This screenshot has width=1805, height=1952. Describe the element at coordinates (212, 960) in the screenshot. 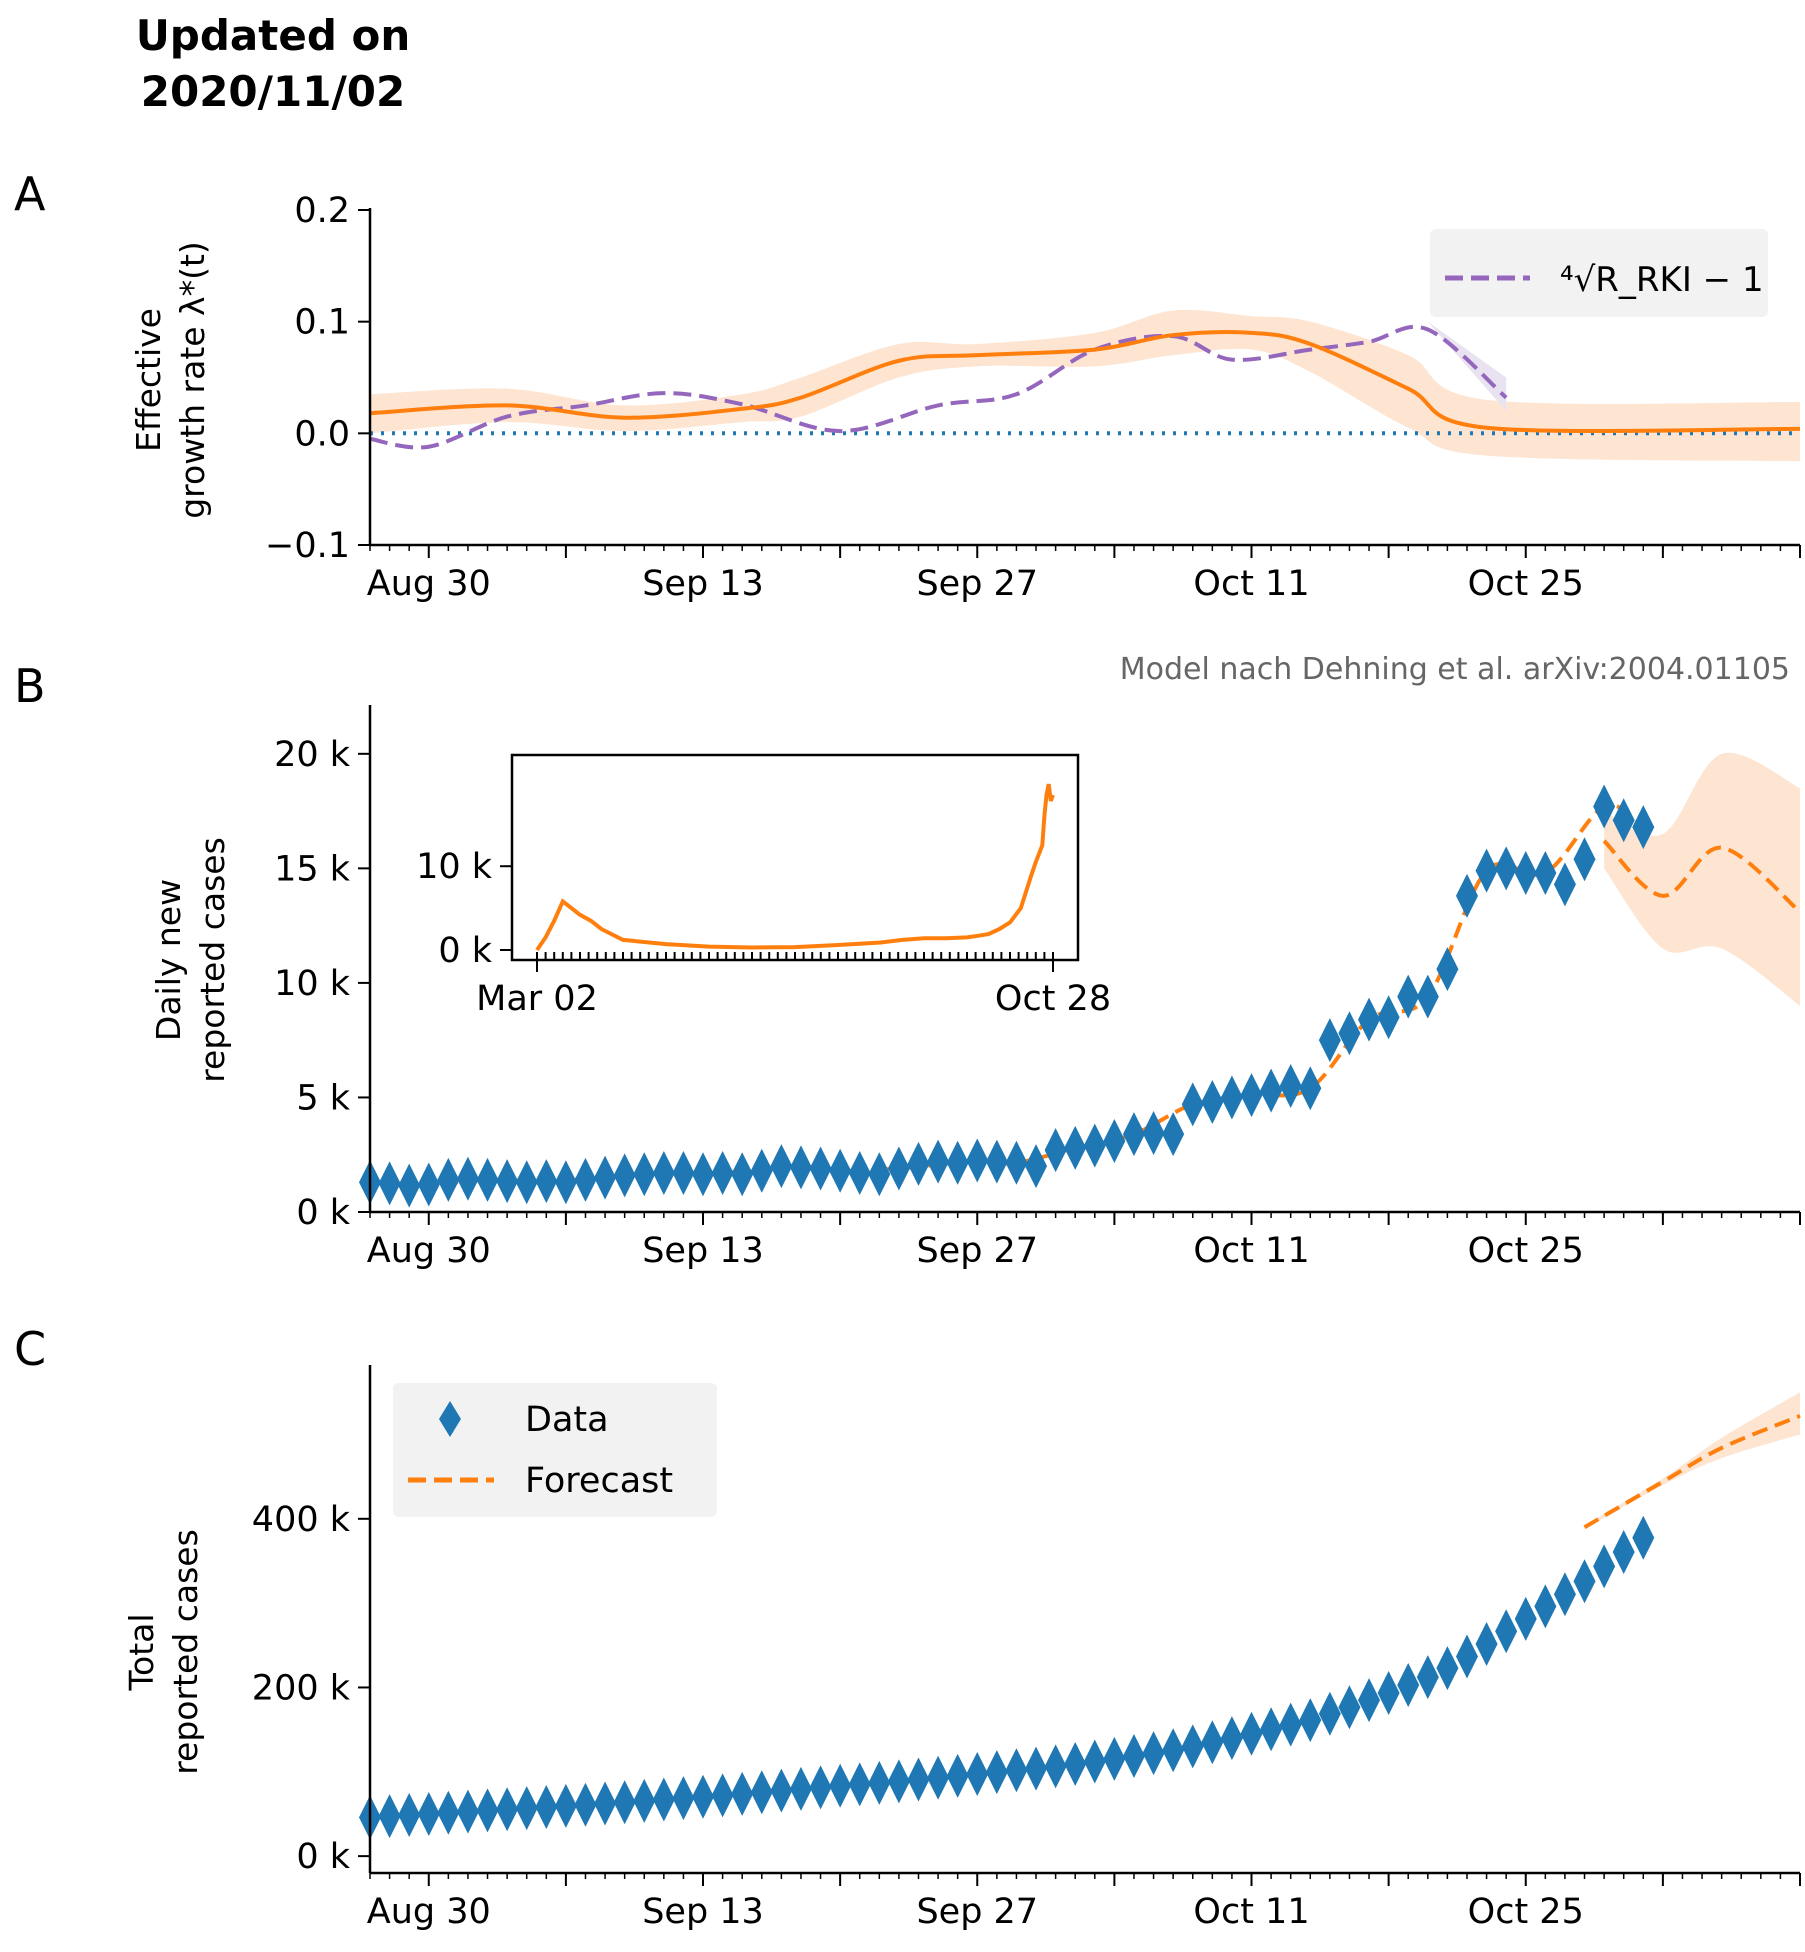

I see `panel-b-ylabel-line2: reported cases` at that location.